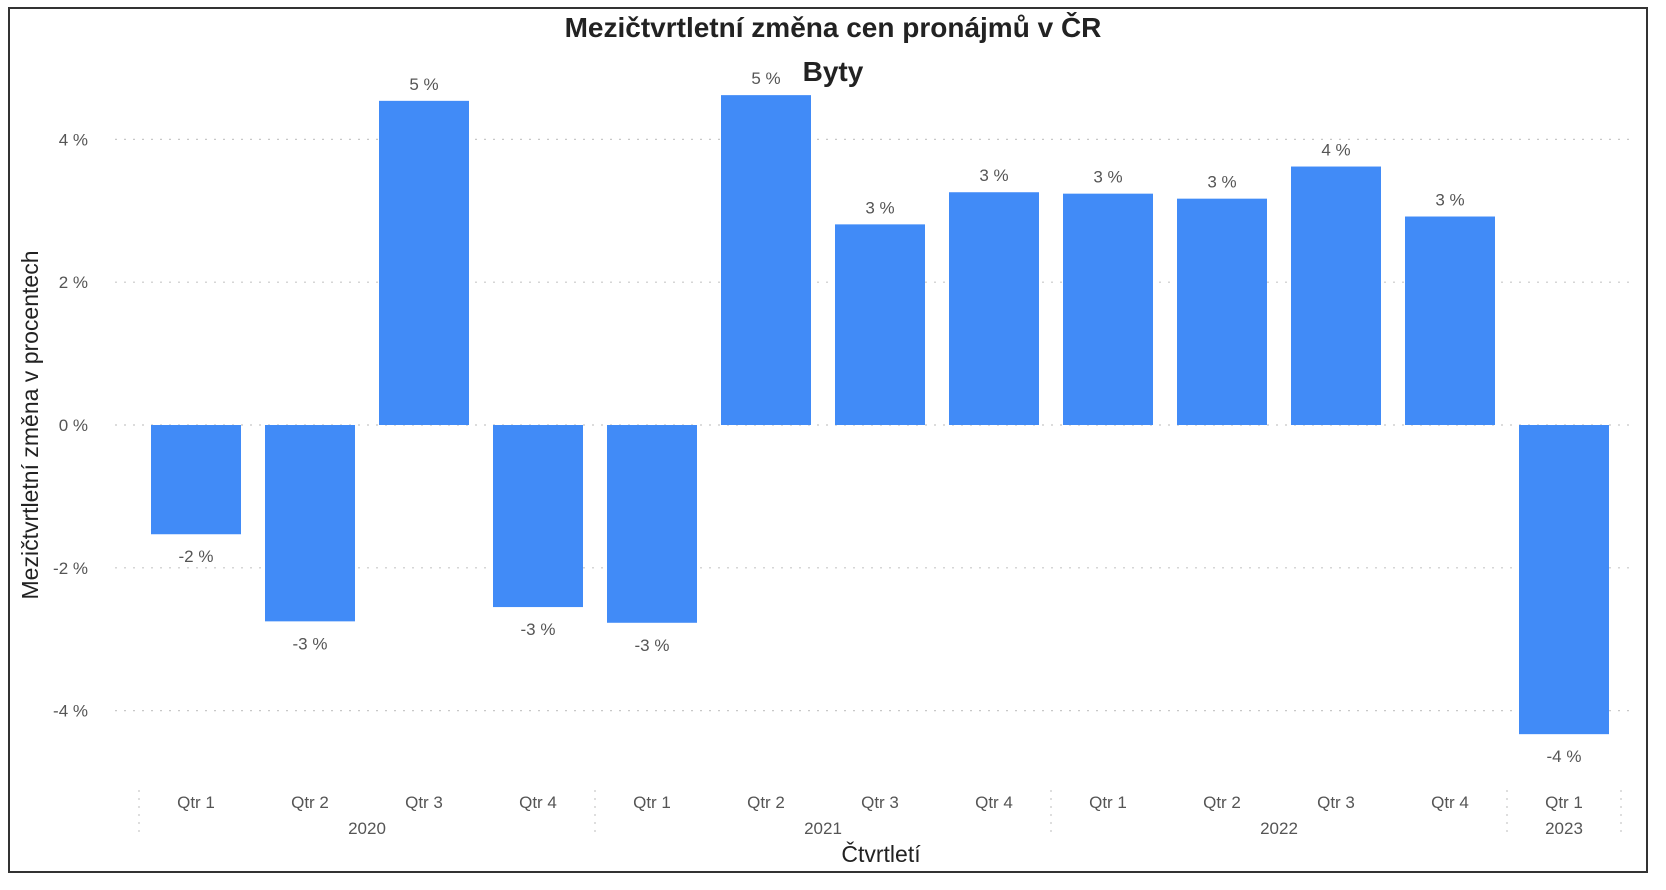 The height and width of the screenshot is (890, 1666). Describe the element at coordinates (1279, 828) in the screenshot. I see `year-label: 2022` at that location.